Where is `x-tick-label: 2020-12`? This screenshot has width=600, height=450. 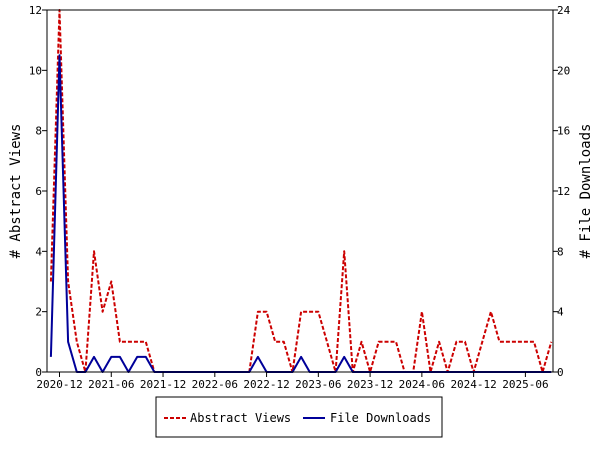 x-tick-label: 2020-12 is located at coordinates (59, 384).